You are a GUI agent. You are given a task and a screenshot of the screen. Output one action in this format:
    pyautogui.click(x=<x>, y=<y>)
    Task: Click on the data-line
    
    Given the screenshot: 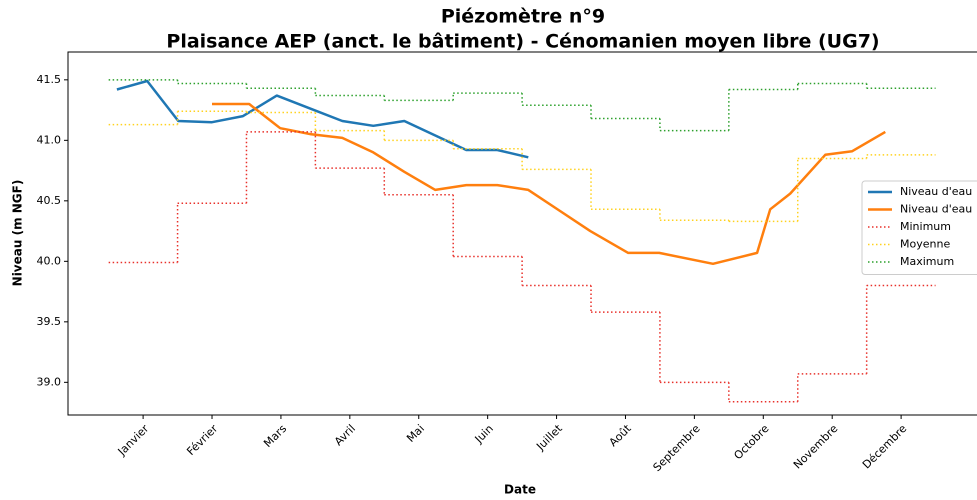 What is the action you would take?
    pyautogui.click(x=322, y=119)
    